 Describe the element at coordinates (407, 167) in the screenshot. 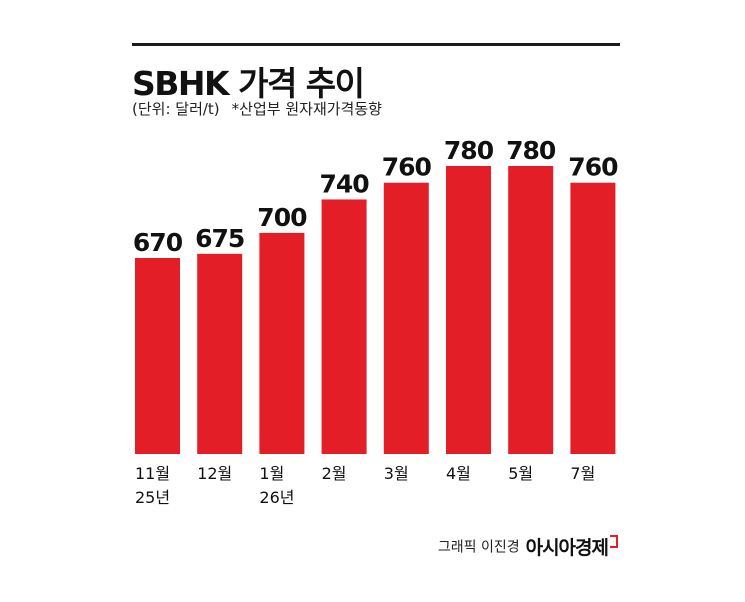

I see `value-label-4: 760` at that location.